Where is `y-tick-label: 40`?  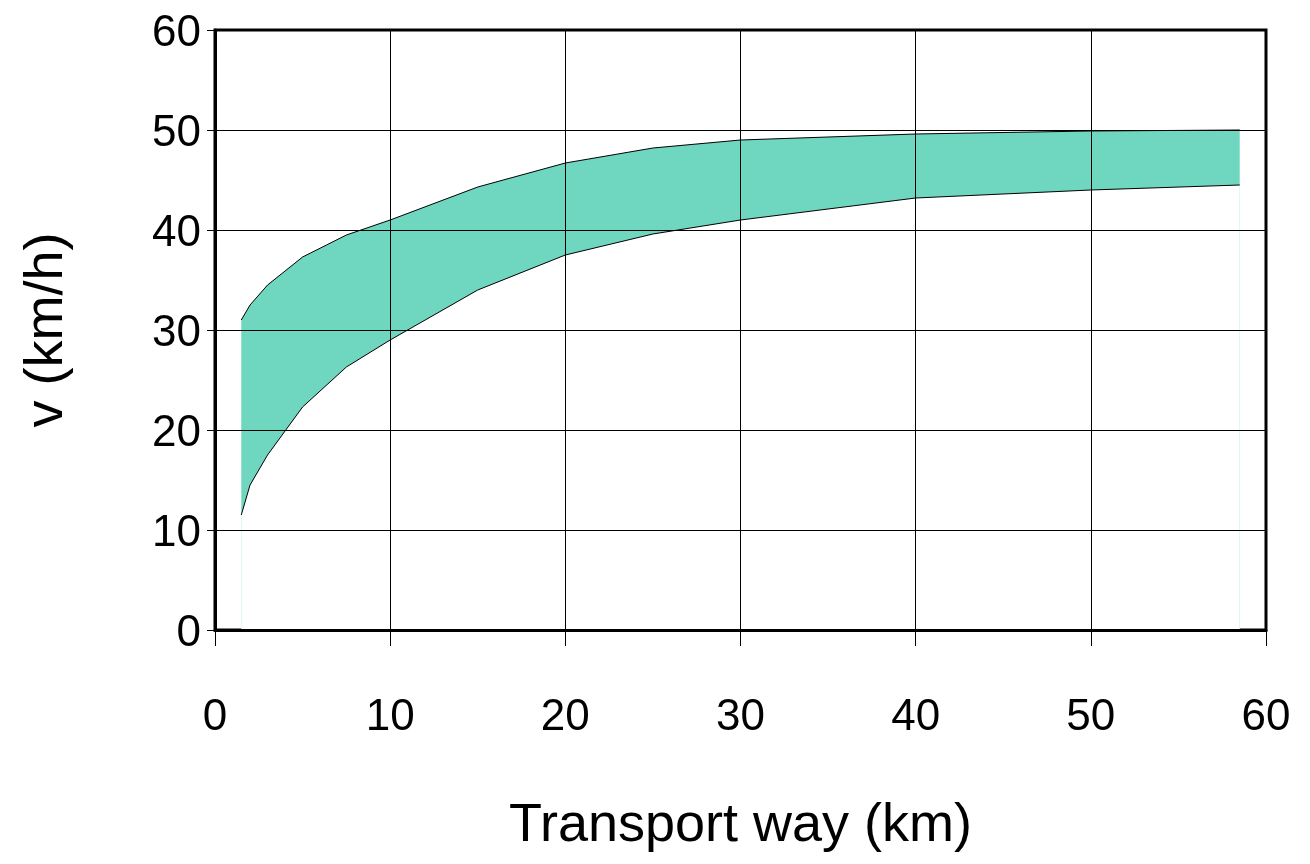 y-tick-label: 40 is located at coordinates (176, 230).